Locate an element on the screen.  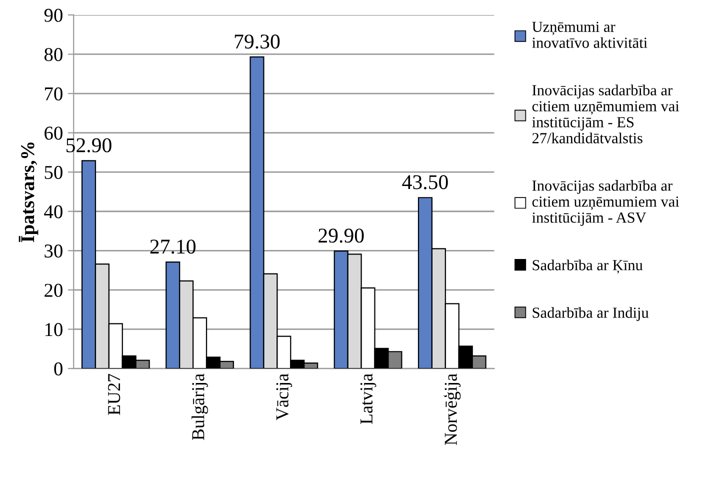
y-tick-label: 70 is located at coordinates (53, 93).